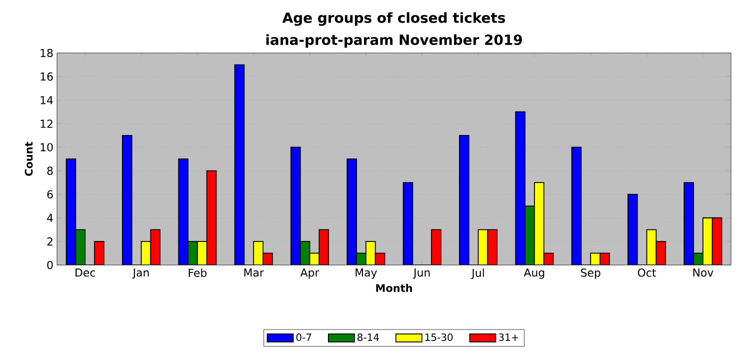 The image size is (741, 361). I want to click on x-tick-label: Jun, so click(421, 273).